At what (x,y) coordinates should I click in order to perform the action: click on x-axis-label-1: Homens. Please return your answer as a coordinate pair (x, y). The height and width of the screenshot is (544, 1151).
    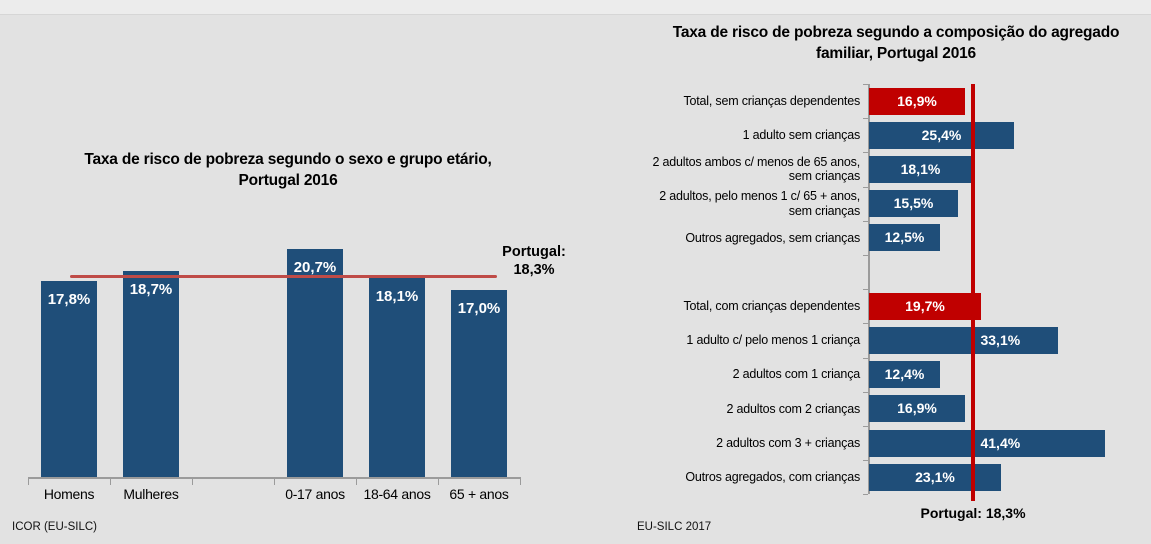
    Looking at the image, I should click on (69, 494).